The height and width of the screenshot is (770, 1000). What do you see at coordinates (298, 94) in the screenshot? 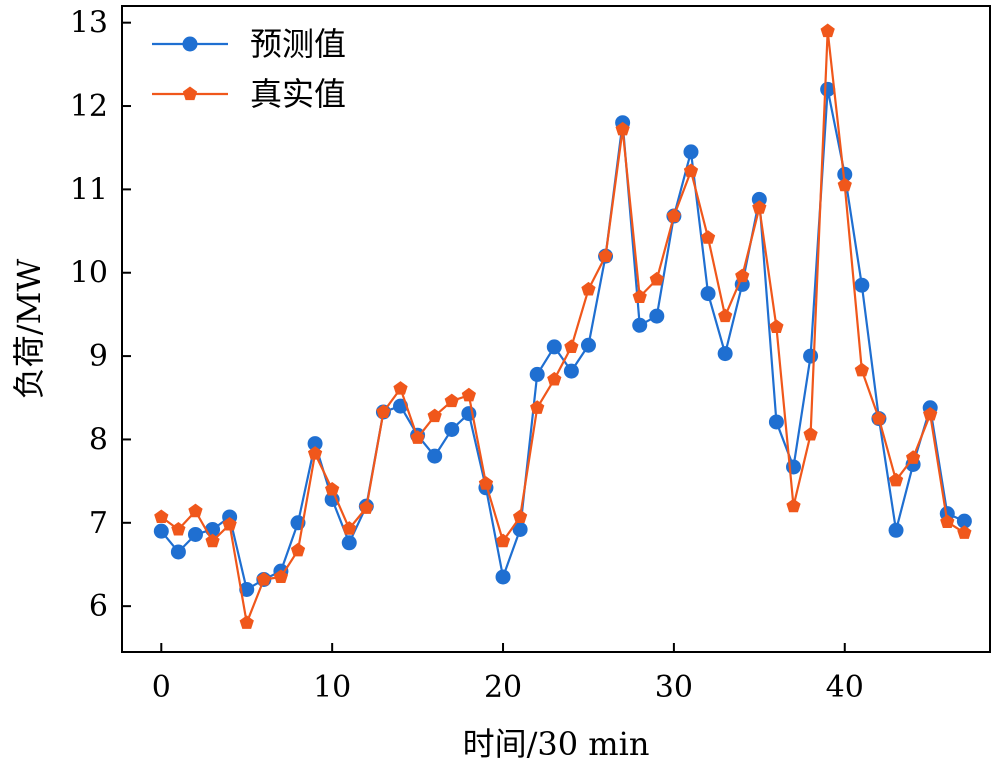
I see `legend-label: 真实值` at bounding box center [298, 94].